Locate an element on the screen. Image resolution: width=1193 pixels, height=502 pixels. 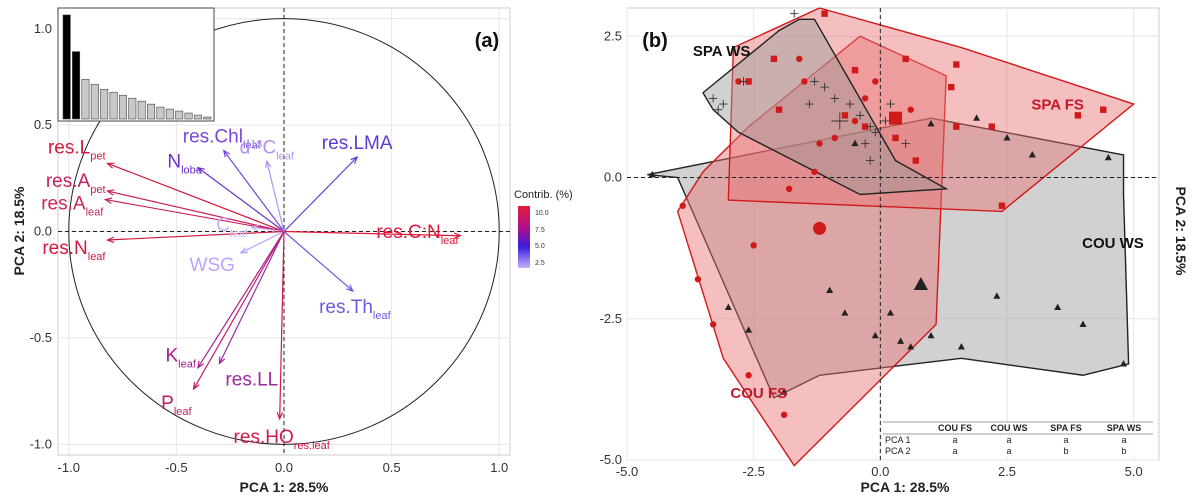
legend-tick-label: 10.0 is located at coordinates (542, 213).